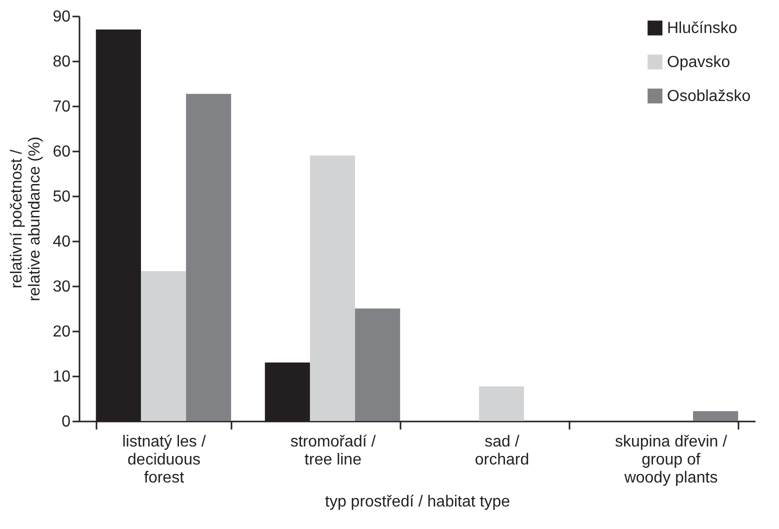 This screenshot has height=529, width=779. Describe the element at coordinates (671, 460) in the screenshot. I see `x-tick-label: skupina dřevin / group of woody plants` at that location.